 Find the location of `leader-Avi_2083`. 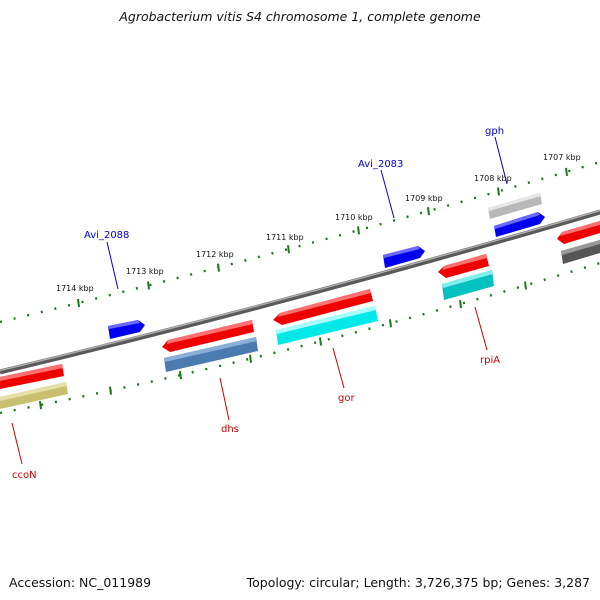

leader-Avi_2083 is located at coordinates (387, 194).